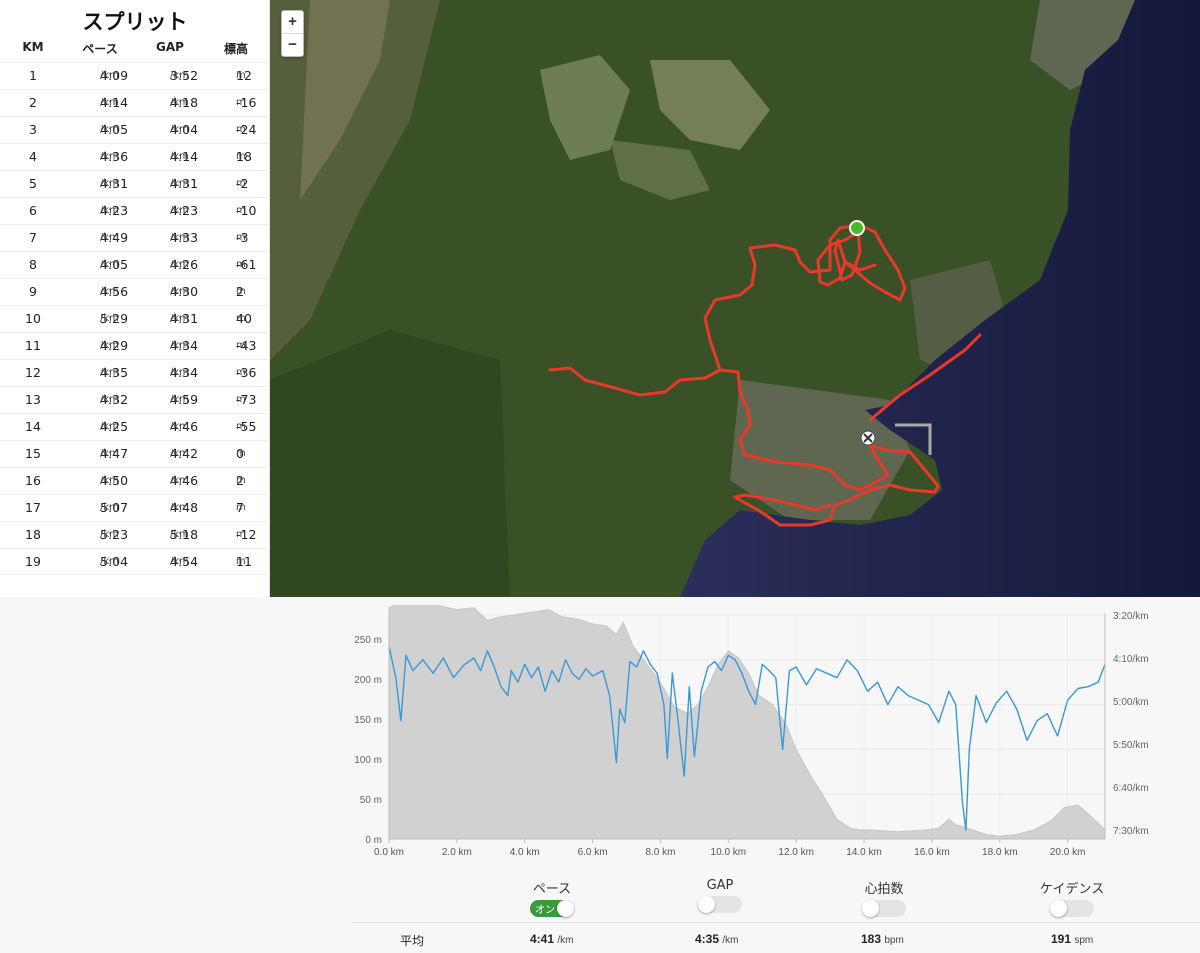  Describe the element at coordinates (135, 372) in the screenshot. I see `split-row: 12 4:35 /km 4:34 /km -36 m` at that location.